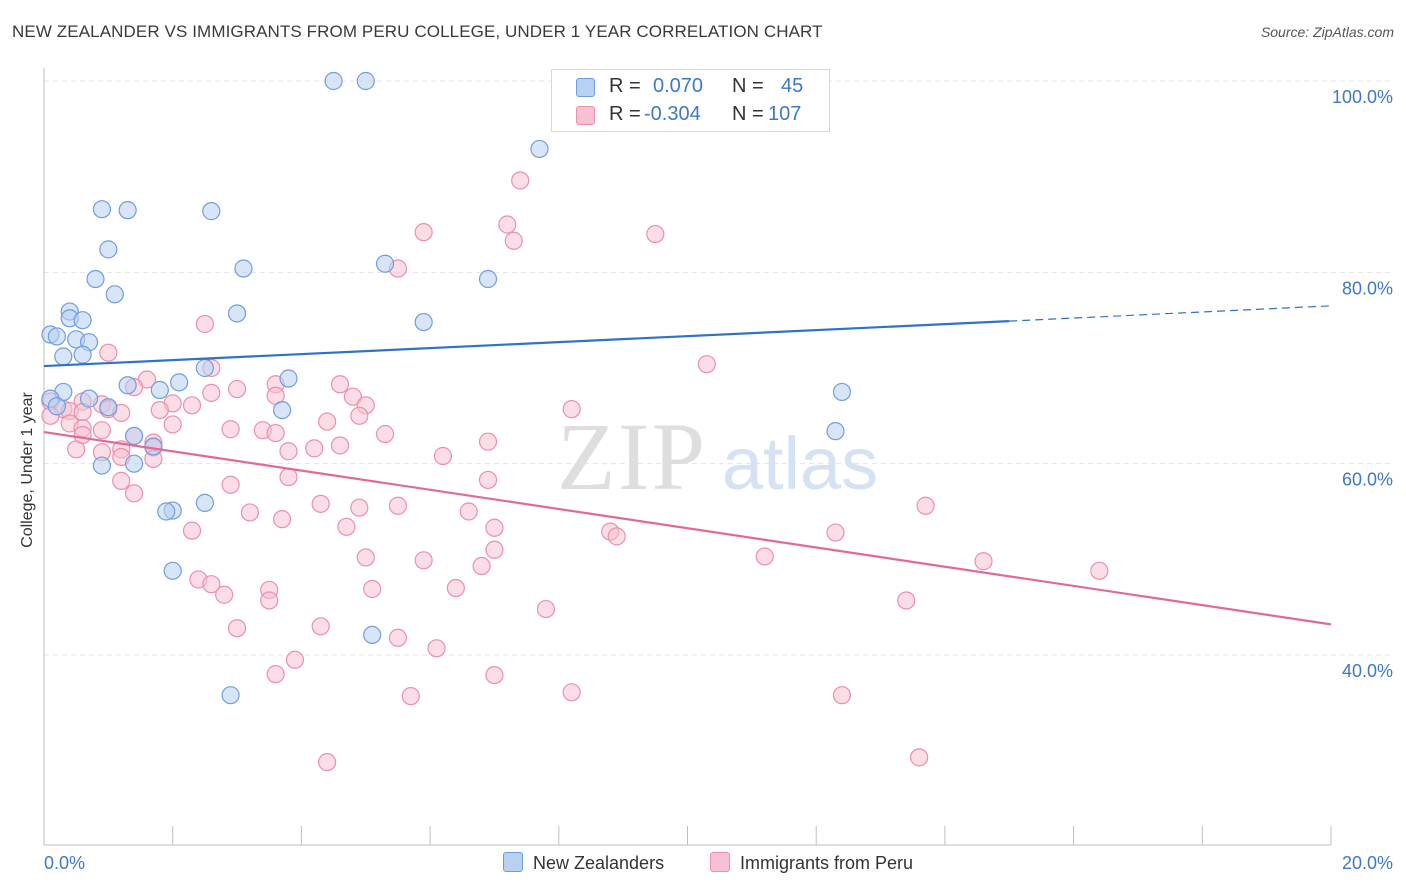 This screenshot has height=892, width=1406. Describe the element at coordinates (1327, 32) in the screenshot. I see `source-credit: Source: ZipAtlas.com` at that location.